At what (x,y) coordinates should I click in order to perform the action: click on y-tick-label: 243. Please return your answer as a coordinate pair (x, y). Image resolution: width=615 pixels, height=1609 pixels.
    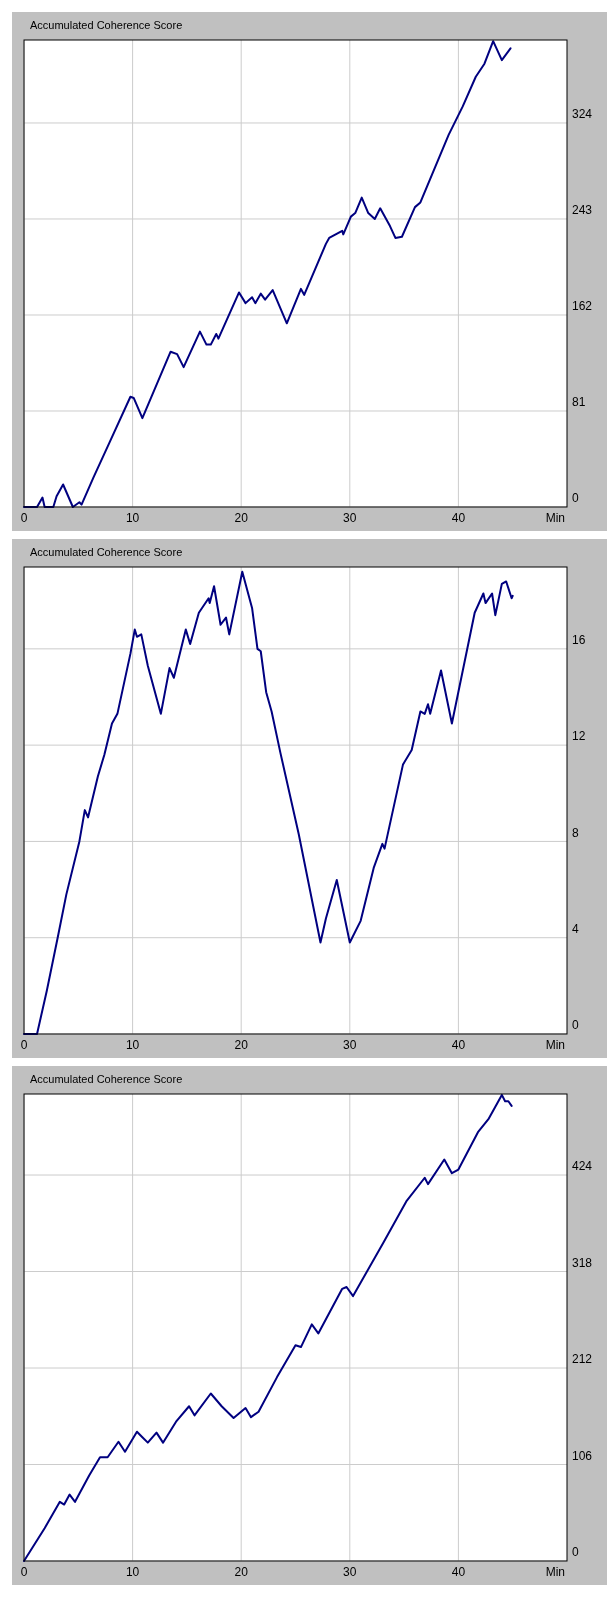
    Looking at the image, I should click on (582, 210).